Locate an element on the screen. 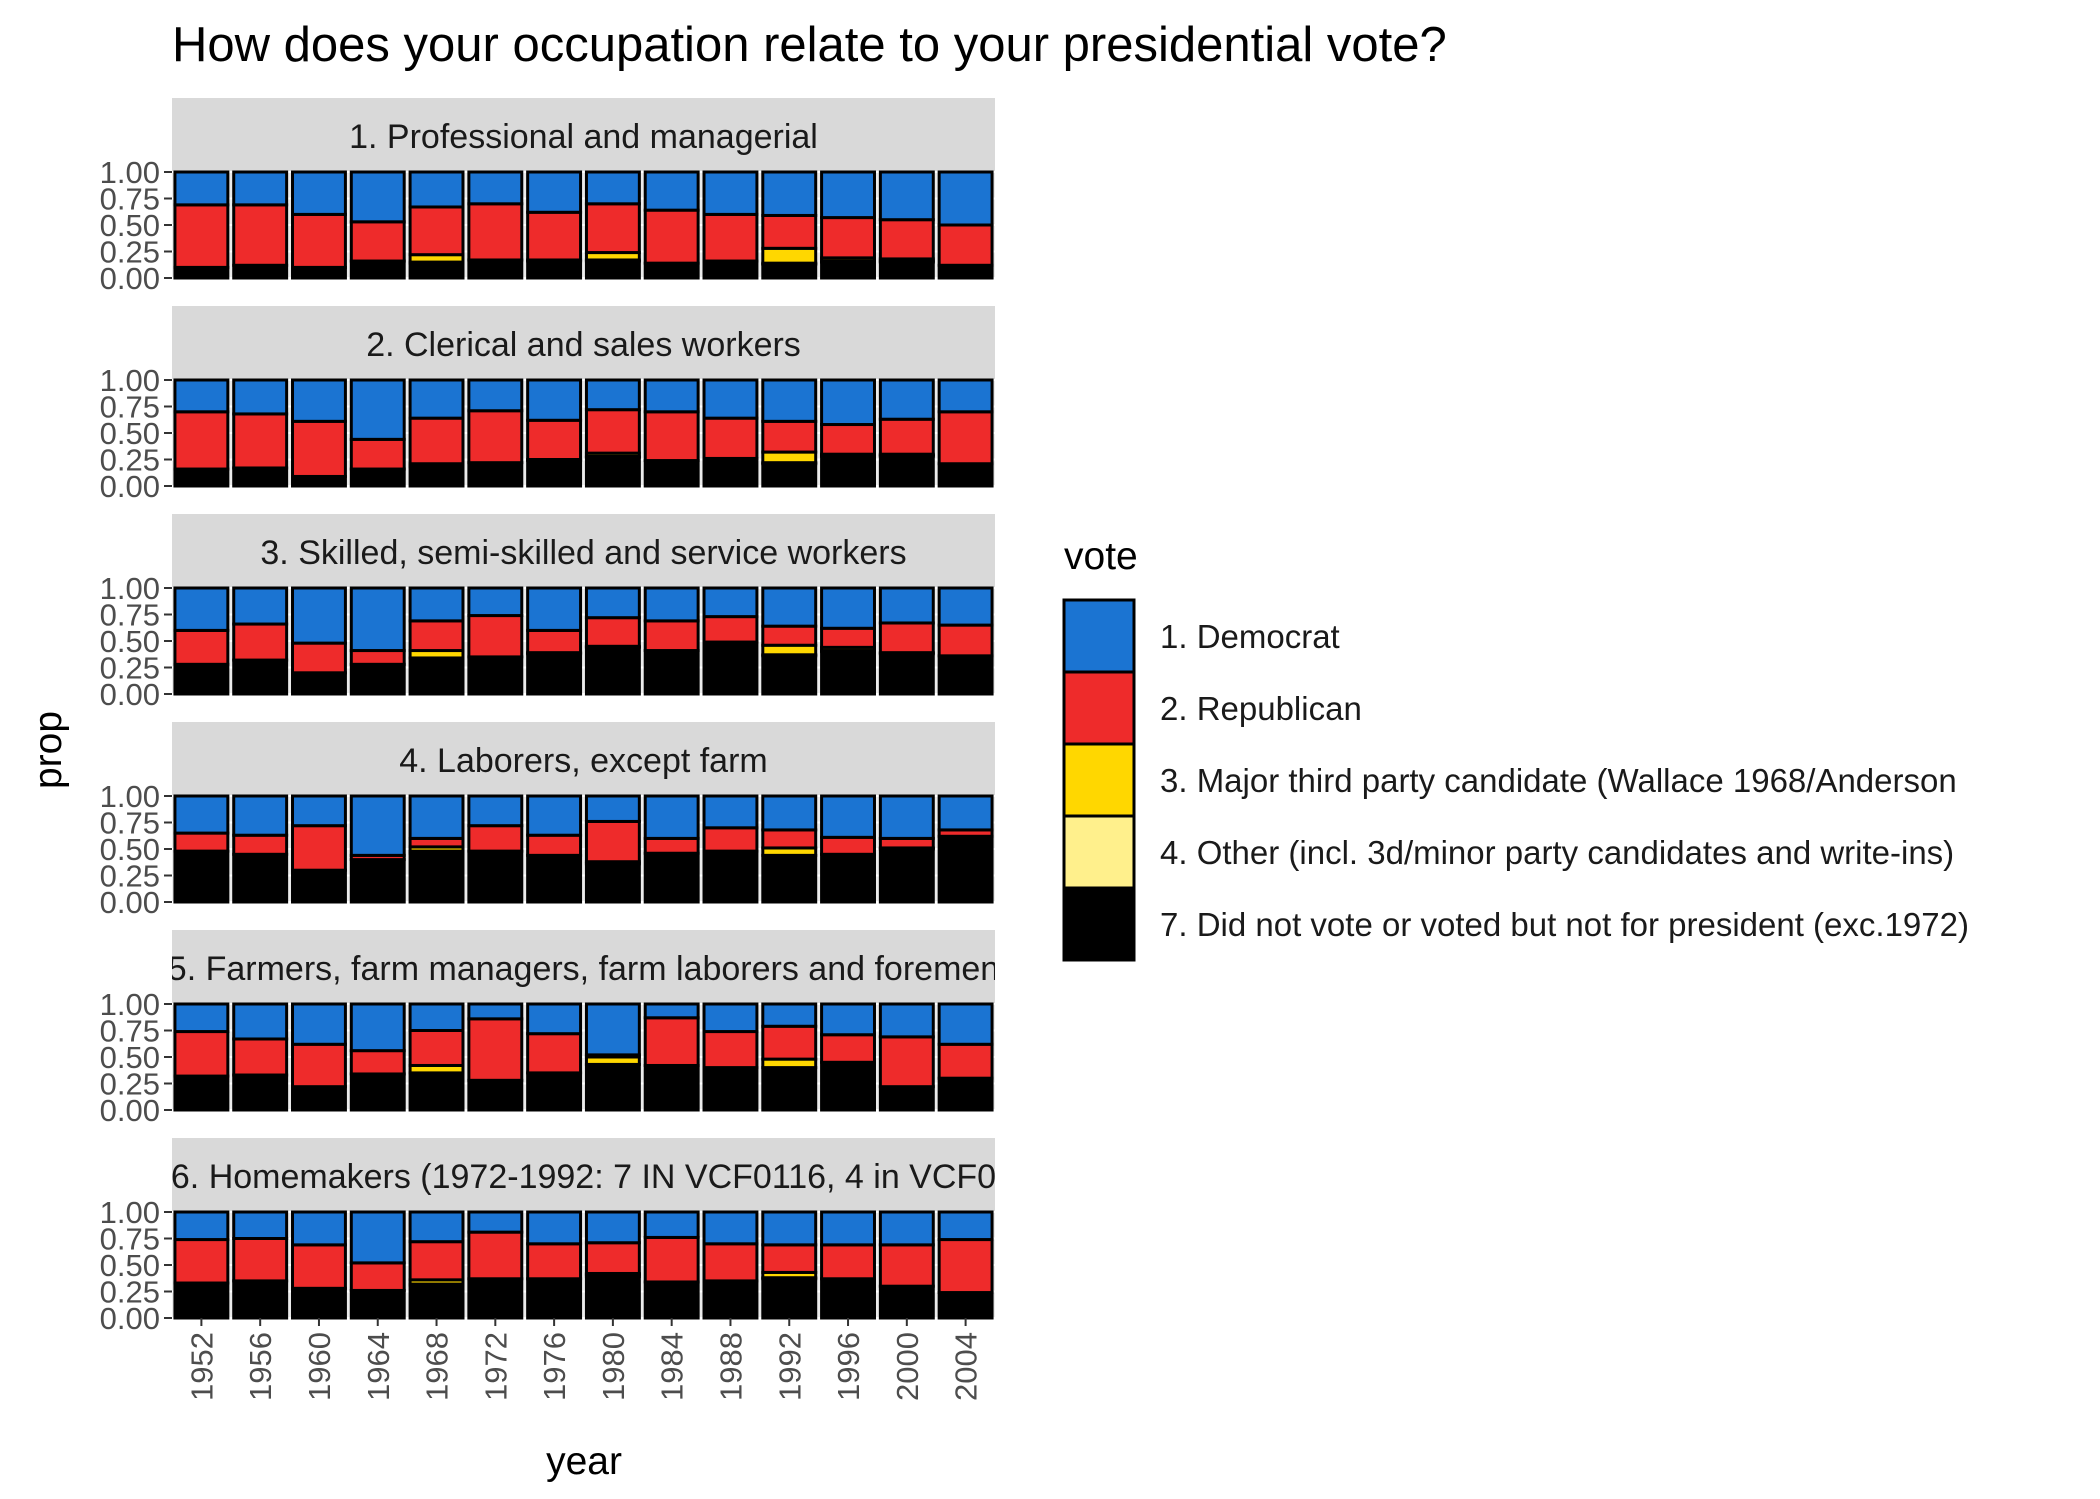 This screenshot has width=2100, height=1499. x-tick-label: 1988 is located at coordinates (730, 1366).